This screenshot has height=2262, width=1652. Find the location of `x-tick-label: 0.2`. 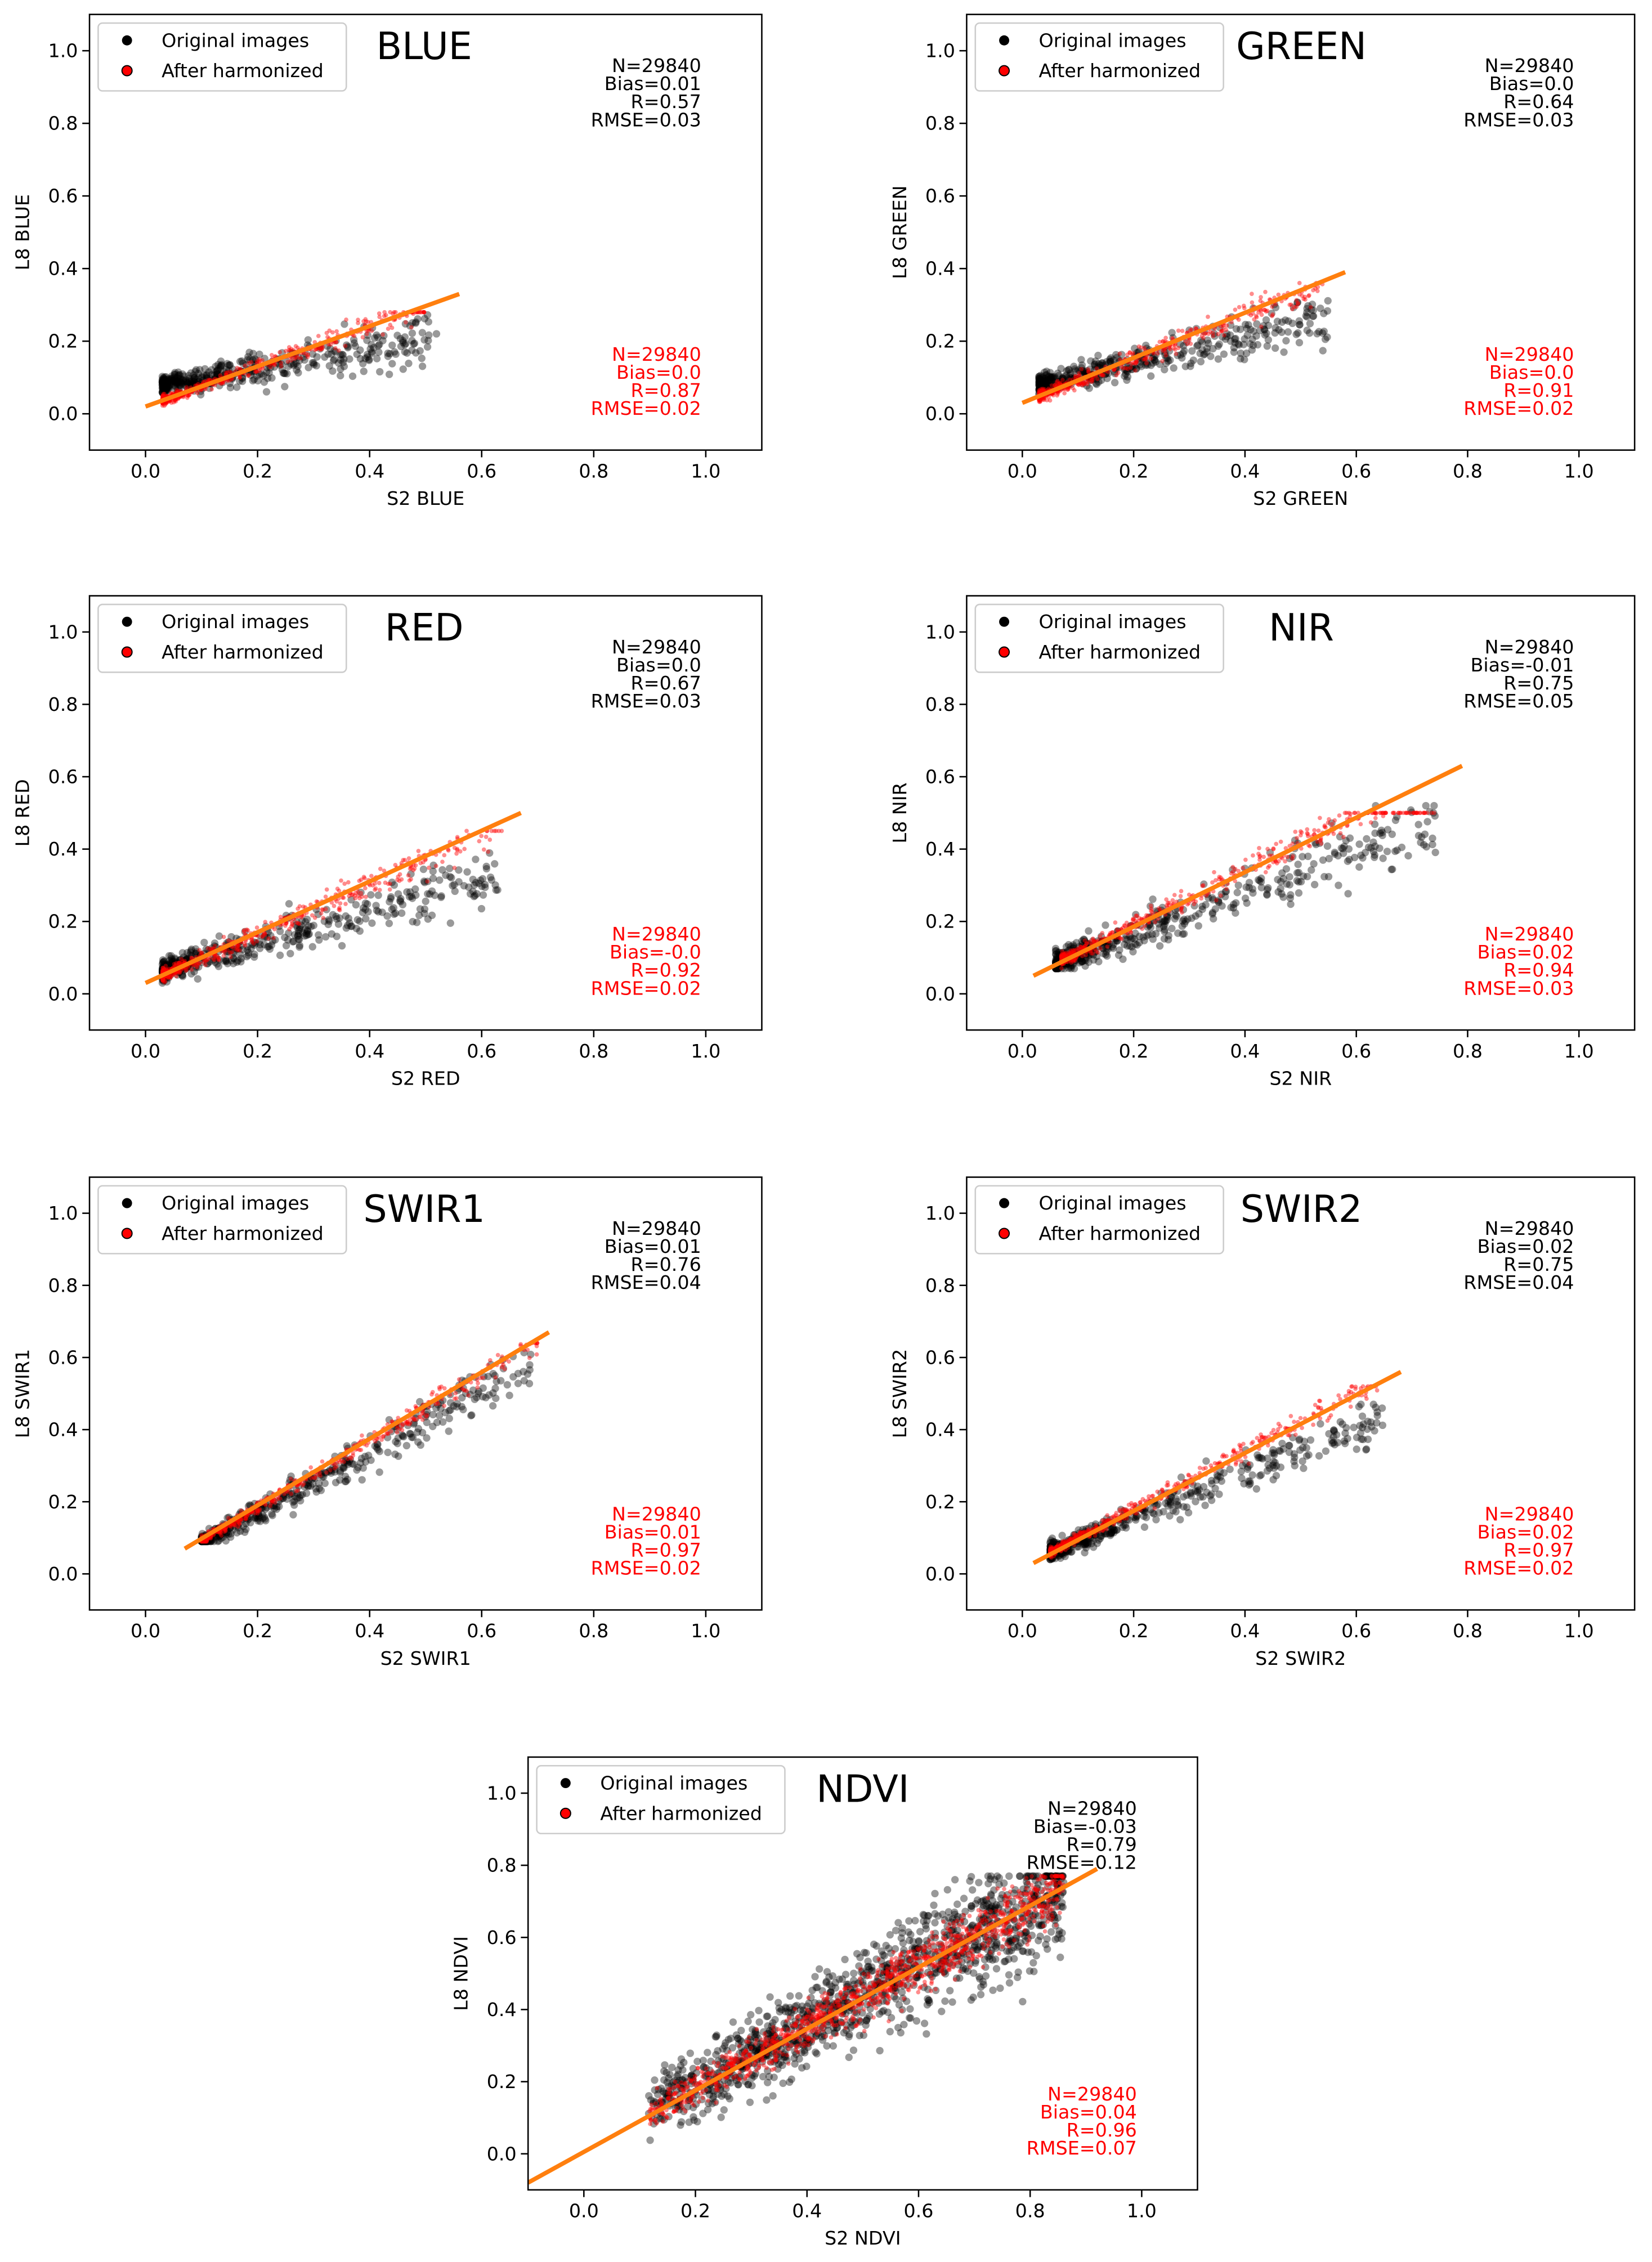

x-tick-label: 0.2 is located at coordinates (1134, 471).